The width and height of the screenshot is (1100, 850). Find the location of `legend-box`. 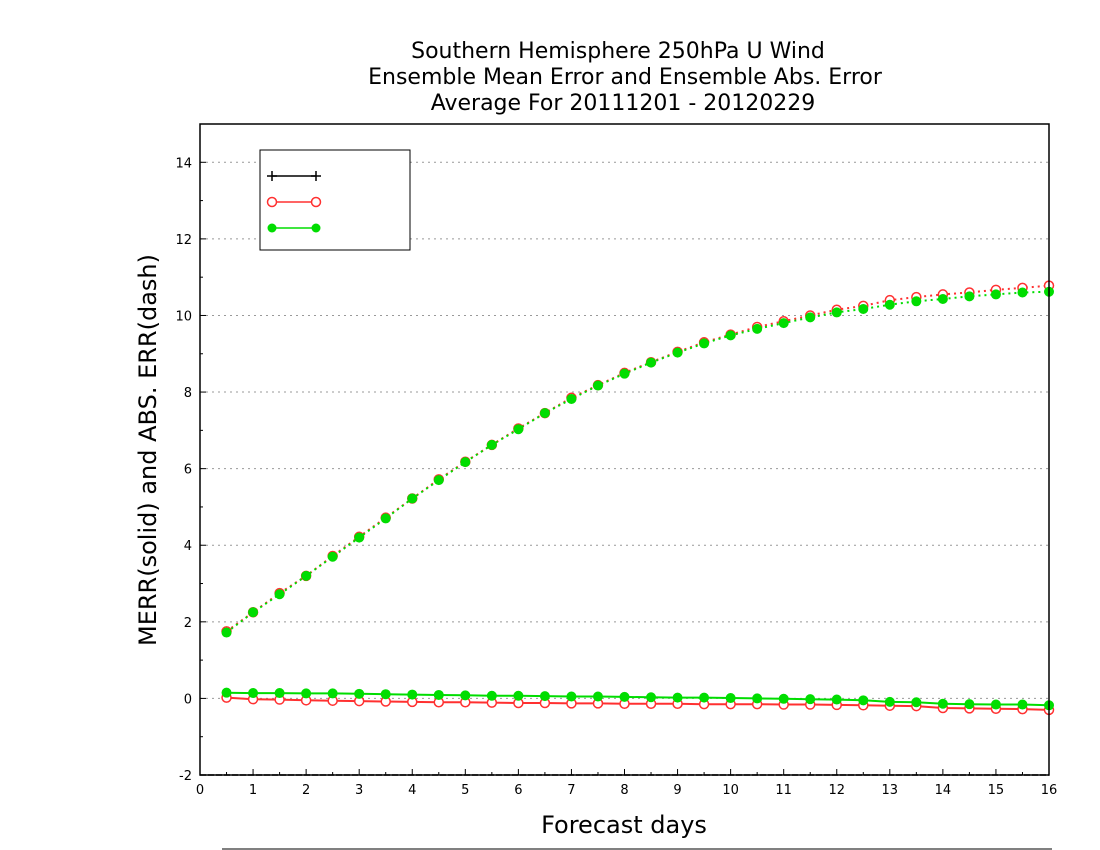

legend-box is located at coordinates (335, 200).